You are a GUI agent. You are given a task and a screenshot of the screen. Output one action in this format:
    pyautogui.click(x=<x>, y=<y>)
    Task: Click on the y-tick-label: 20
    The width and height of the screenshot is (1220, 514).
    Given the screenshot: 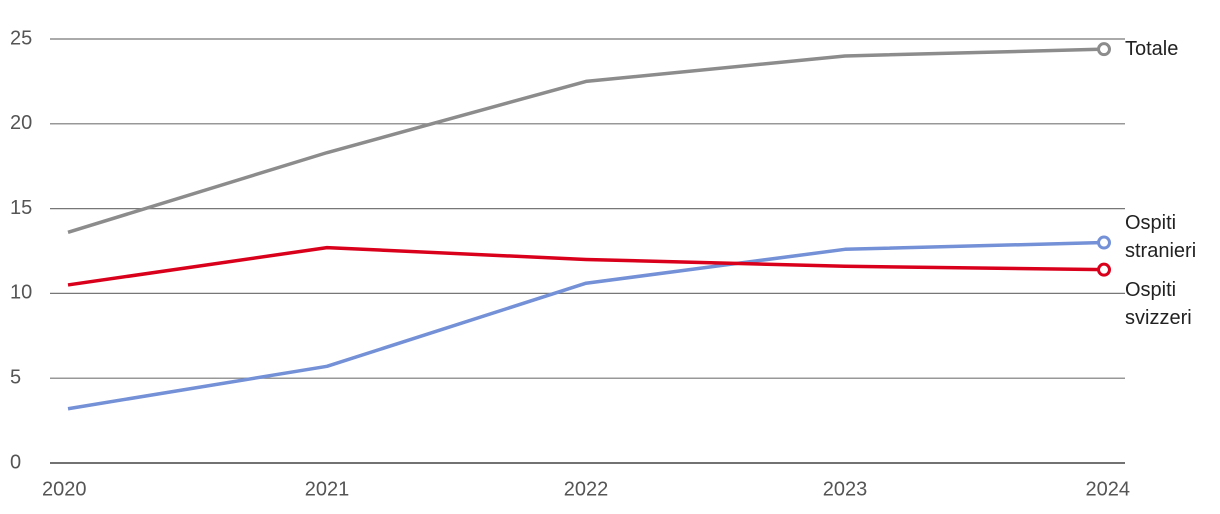 What is the action you would take?
    pyautogui.click(x=21, y=123)
    